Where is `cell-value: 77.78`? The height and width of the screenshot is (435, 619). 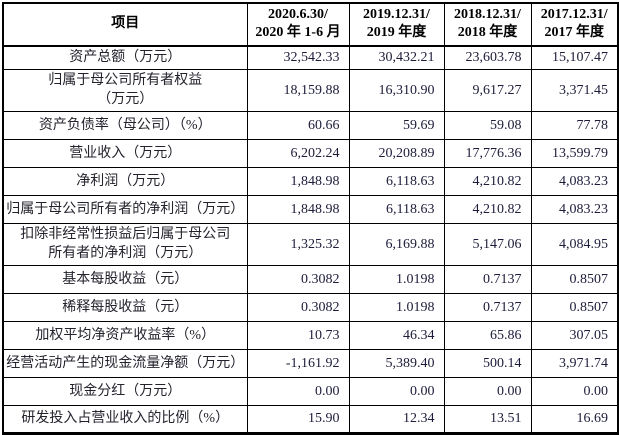 cell-value: 77.78 is located at coordinates (574, 126).